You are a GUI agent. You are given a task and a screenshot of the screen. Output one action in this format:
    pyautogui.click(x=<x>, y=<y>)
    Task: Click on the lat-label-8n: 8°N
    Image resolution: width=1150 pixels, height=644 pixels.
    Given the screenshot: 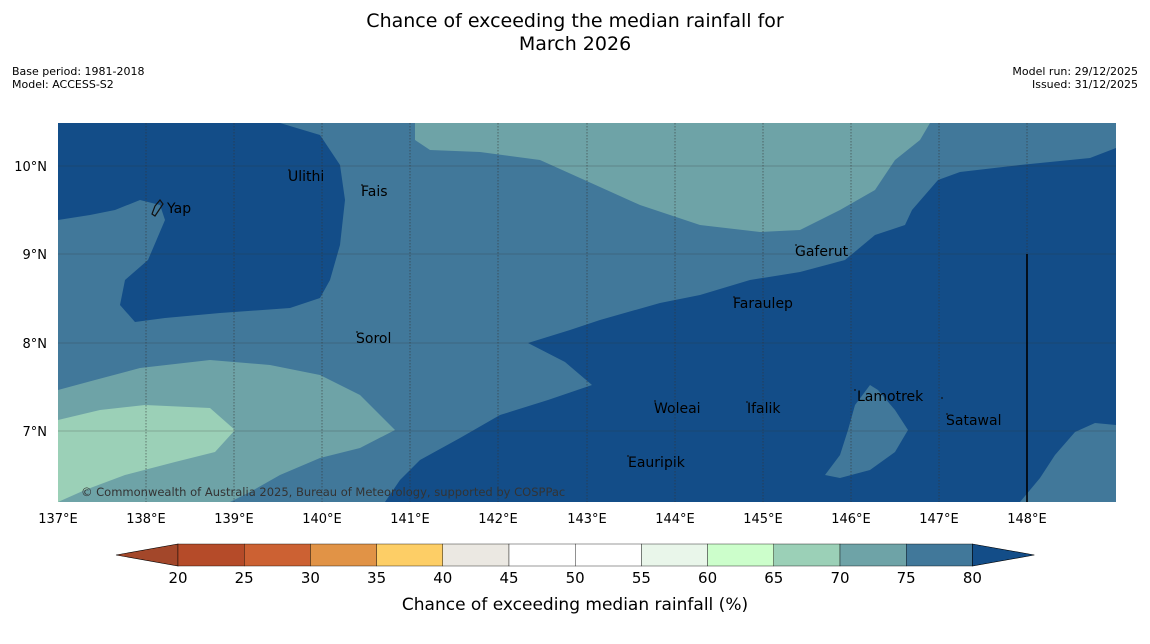 What is the action you would take?
    pyautogui.click(x=35, y=344)
    